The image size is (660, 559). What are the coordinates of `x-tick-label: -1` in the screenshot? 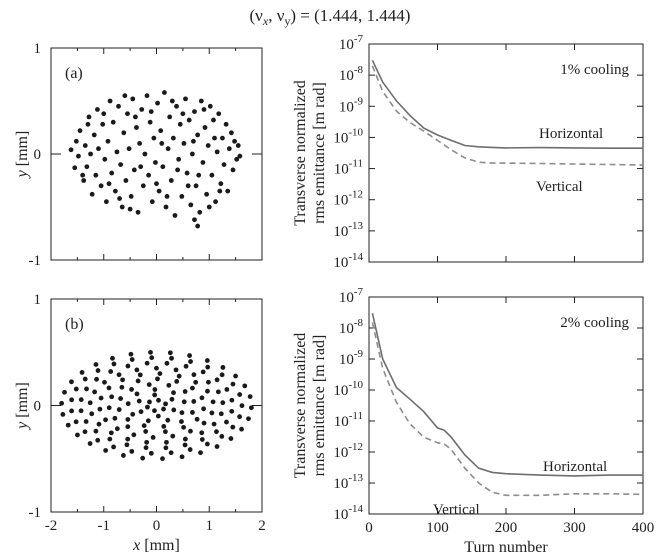 It's located at (104, 526).